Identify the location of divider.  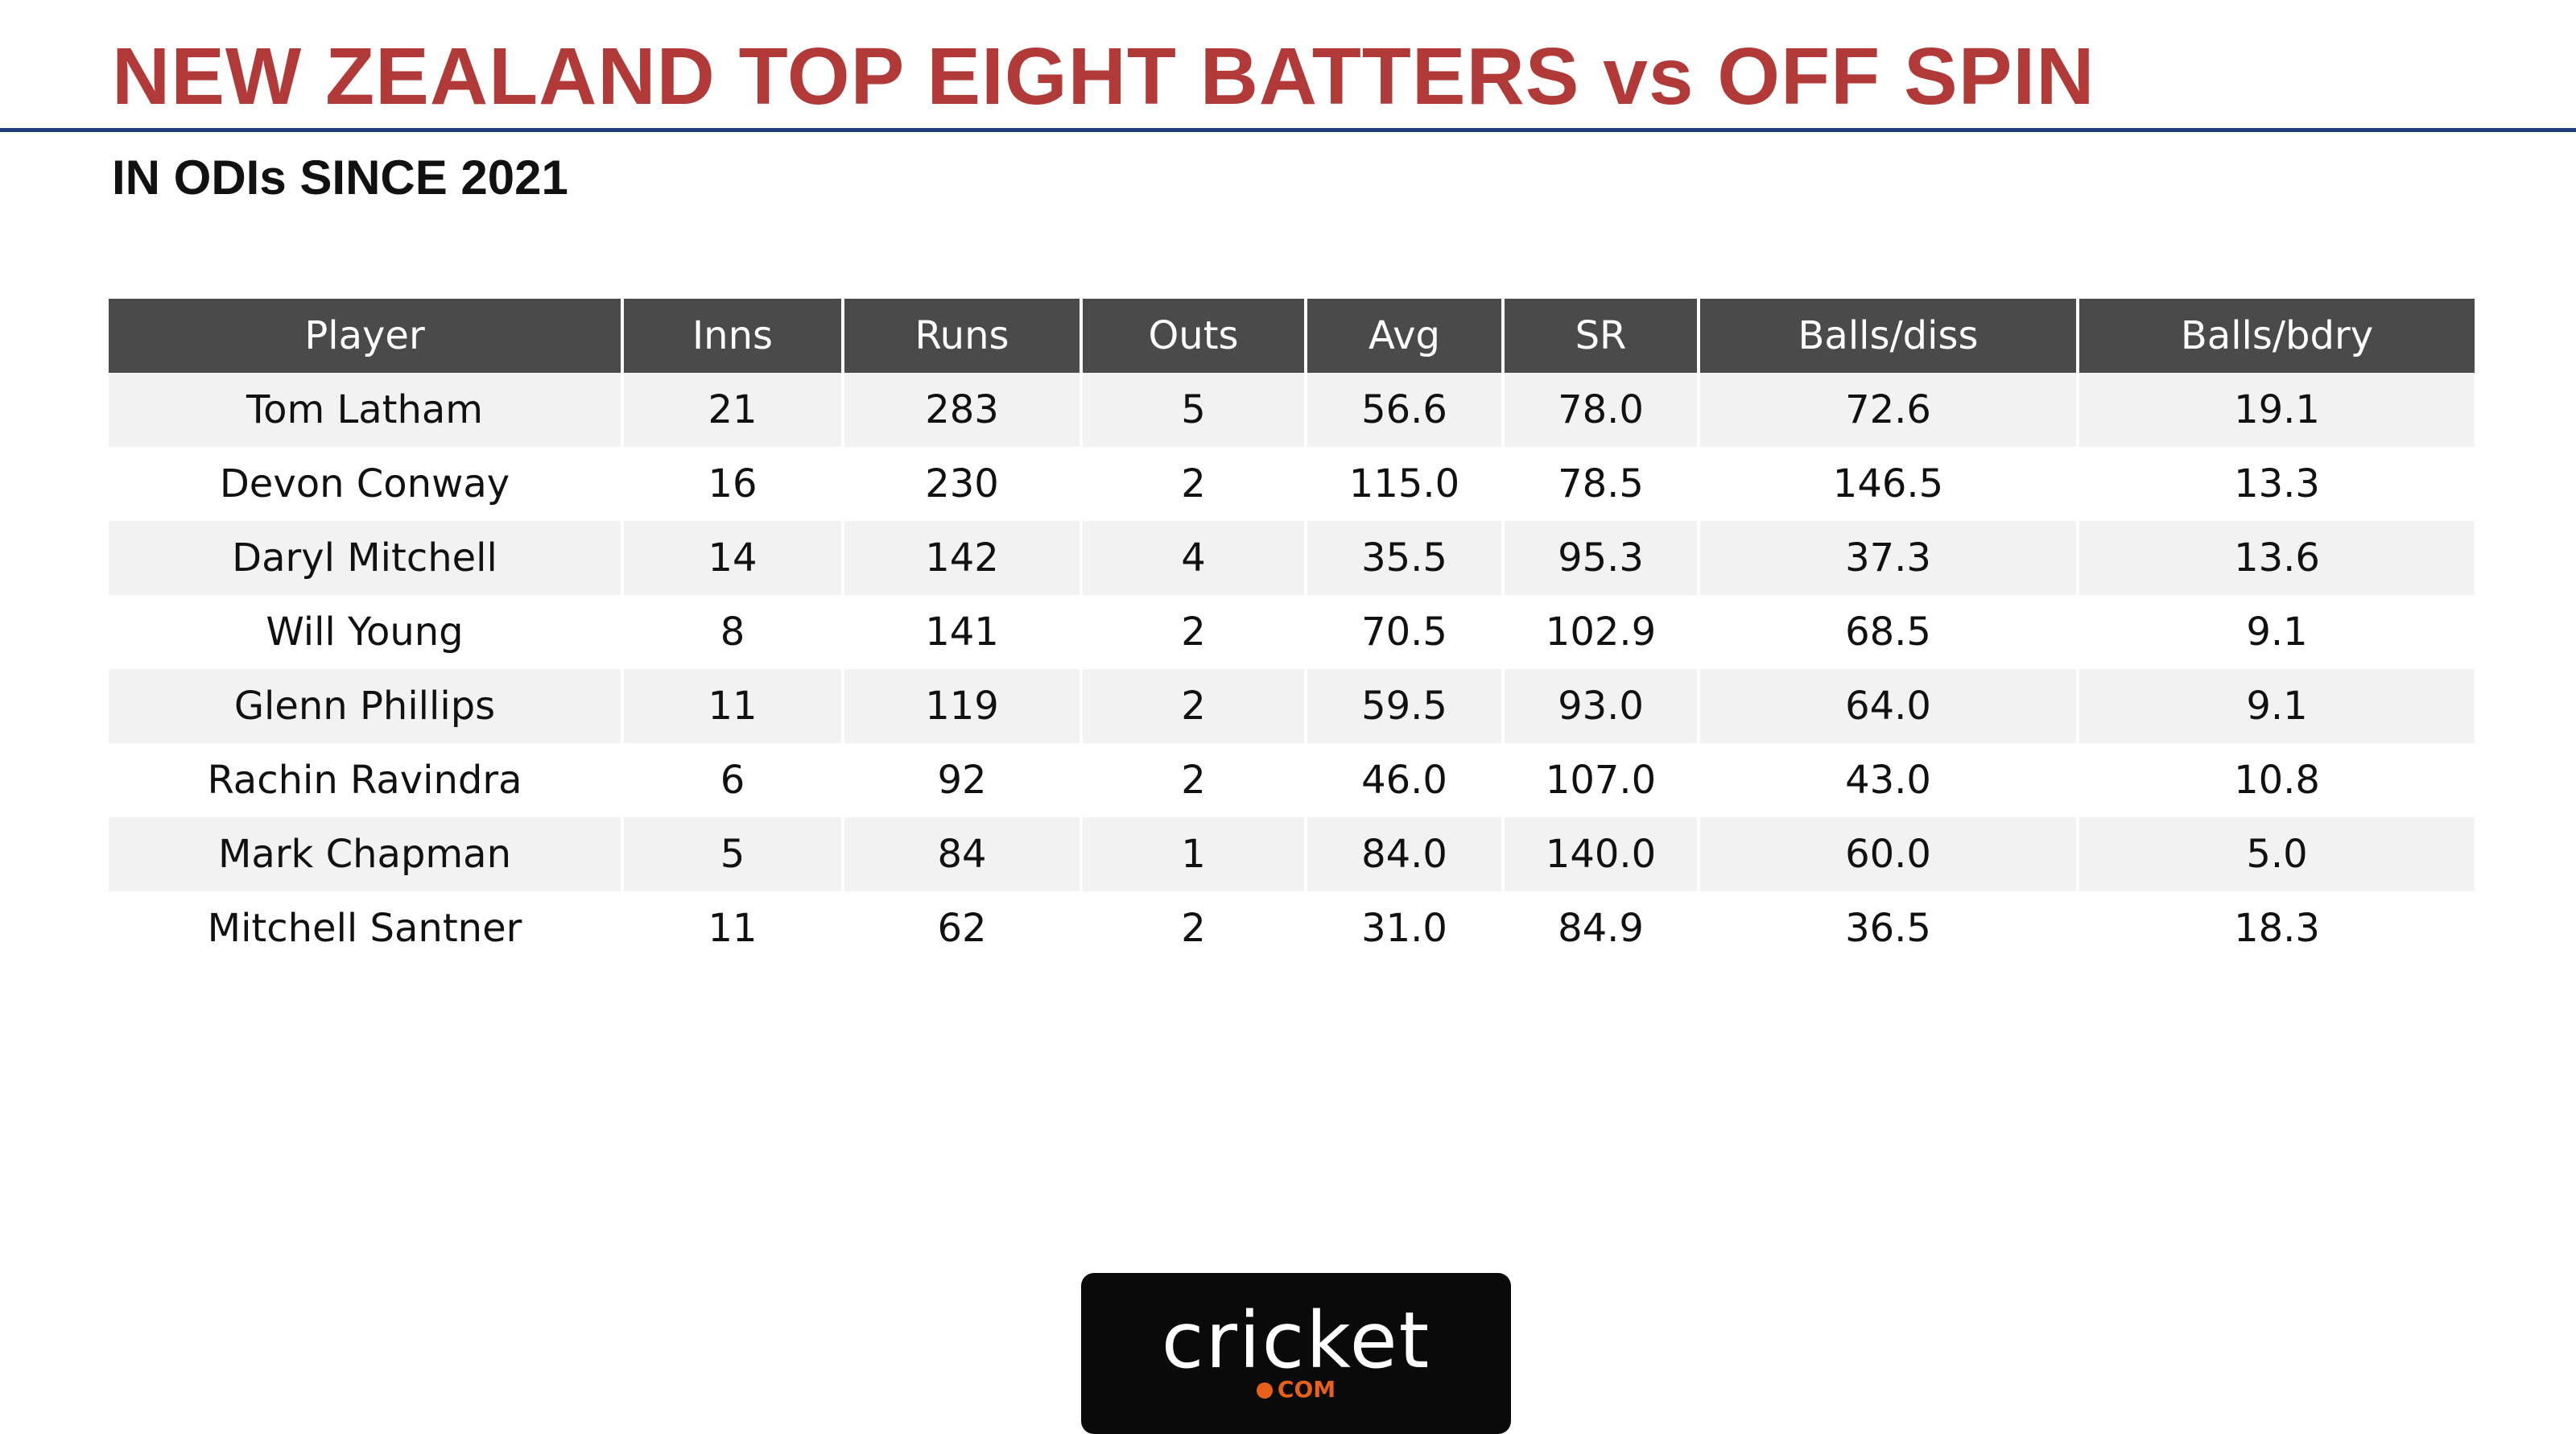
(1288, 130).